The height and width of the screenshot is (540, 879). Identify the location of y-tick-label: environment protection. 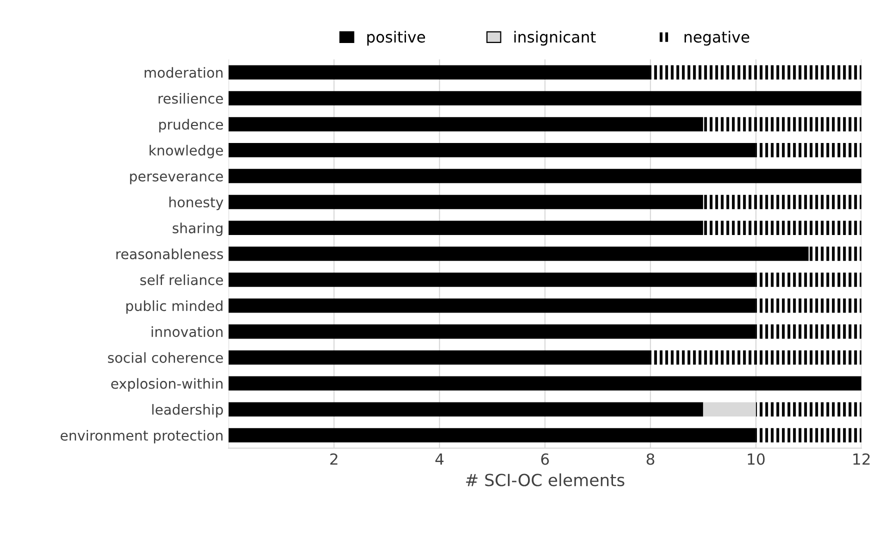
(141, 437).